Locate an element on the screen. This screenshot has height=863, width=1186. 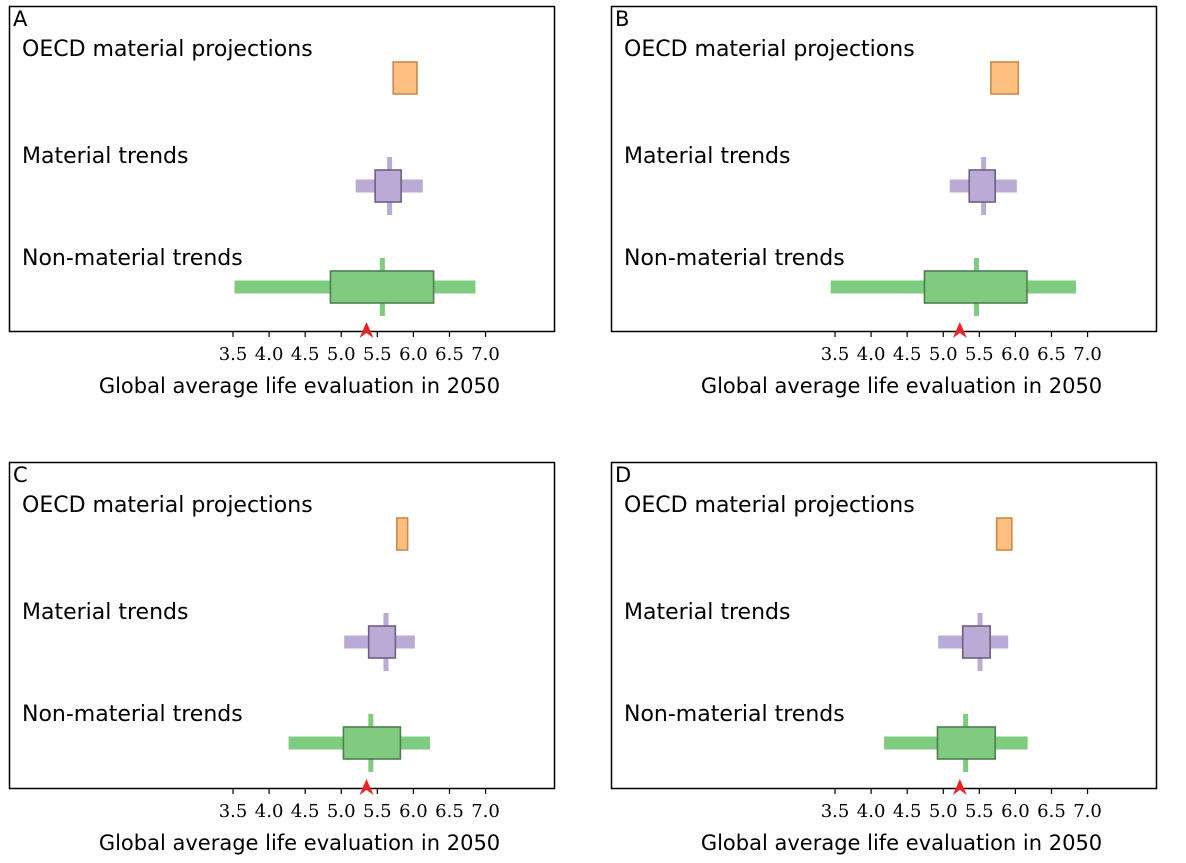
panel-label: B is located at coordinates (622, 19).